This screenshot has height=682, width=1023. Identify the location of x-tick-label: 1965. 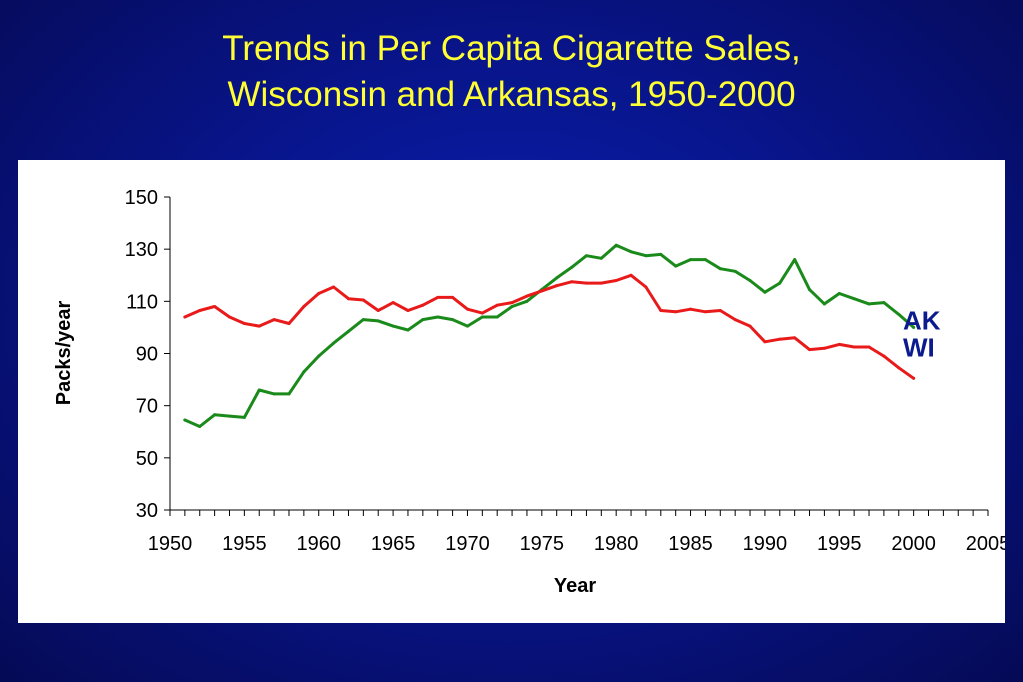
(393, 544).